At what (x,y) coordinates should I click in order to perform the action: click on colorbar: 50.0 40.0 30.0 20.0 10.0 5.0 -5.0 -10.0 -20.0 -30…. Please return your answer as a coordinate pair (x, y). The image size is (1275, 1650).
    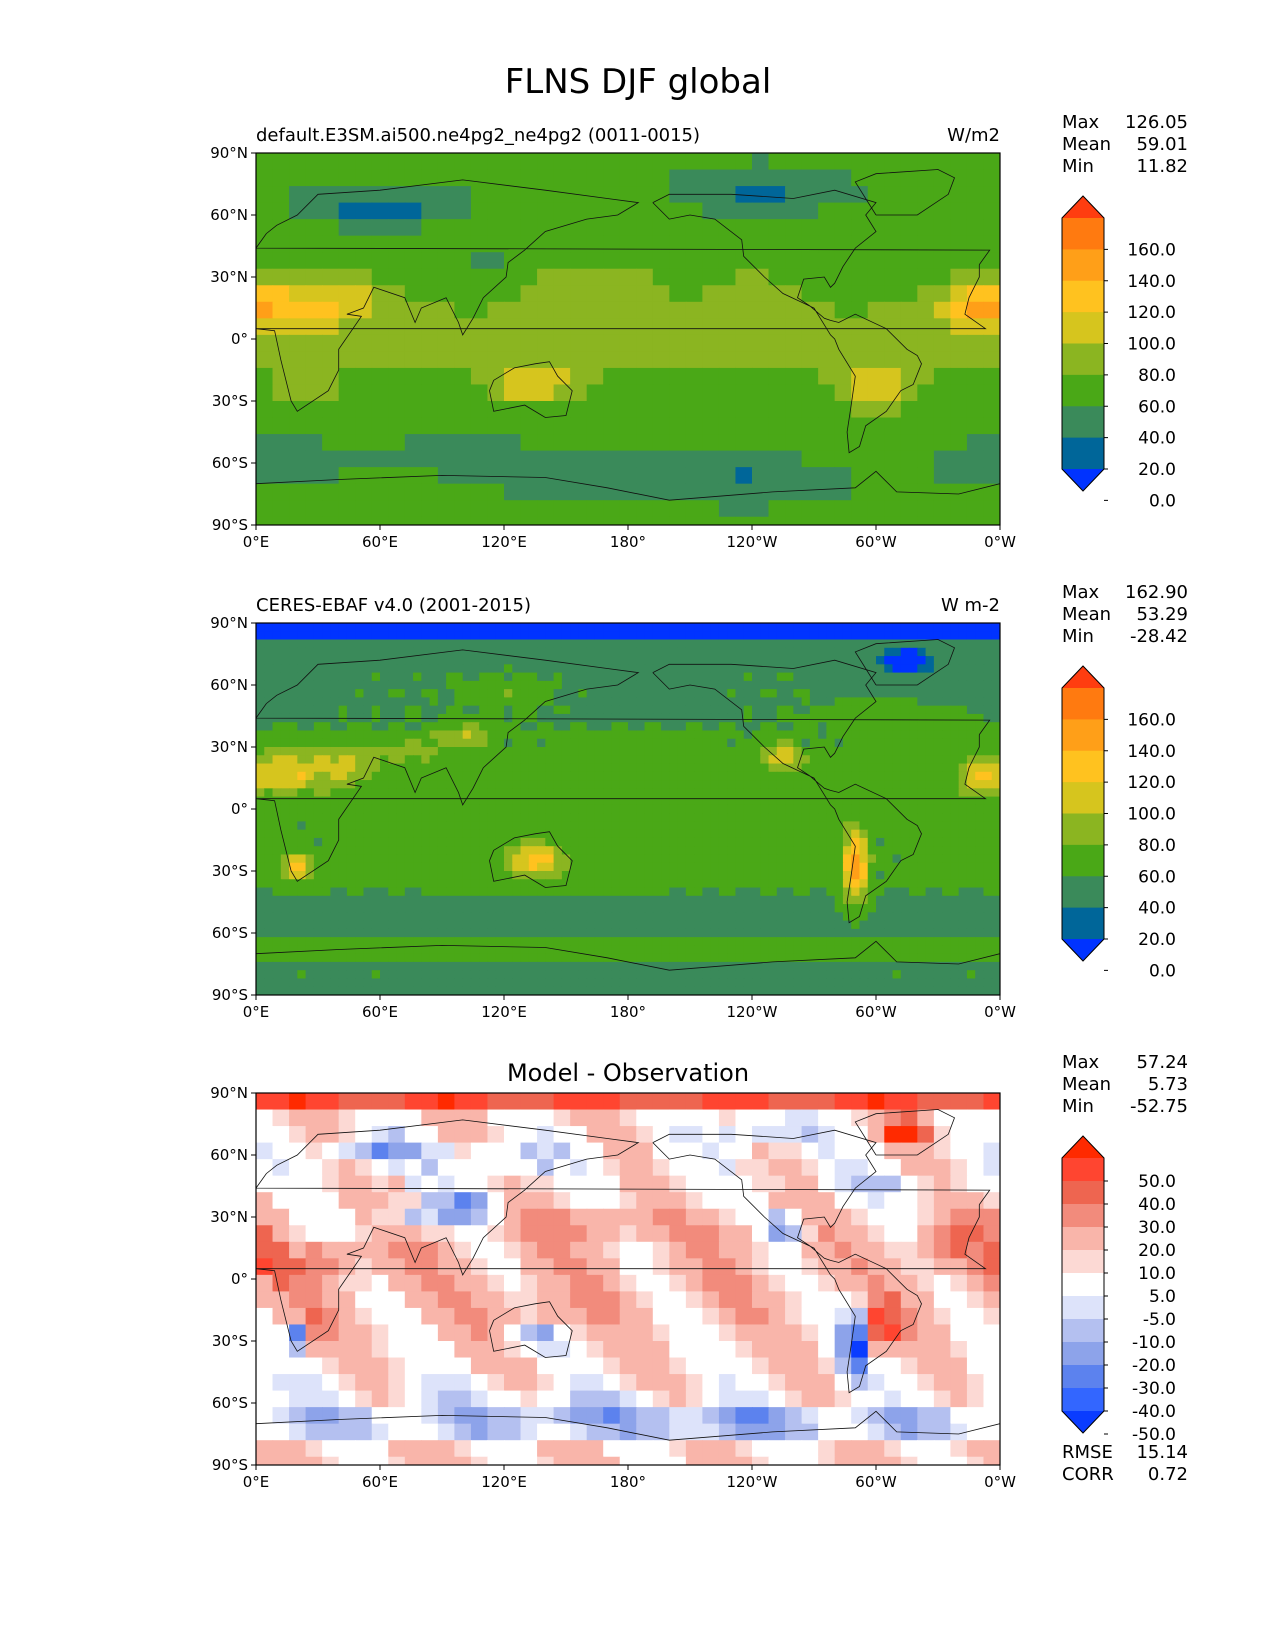
    Looking at the image, I should click on (1118, 1290).